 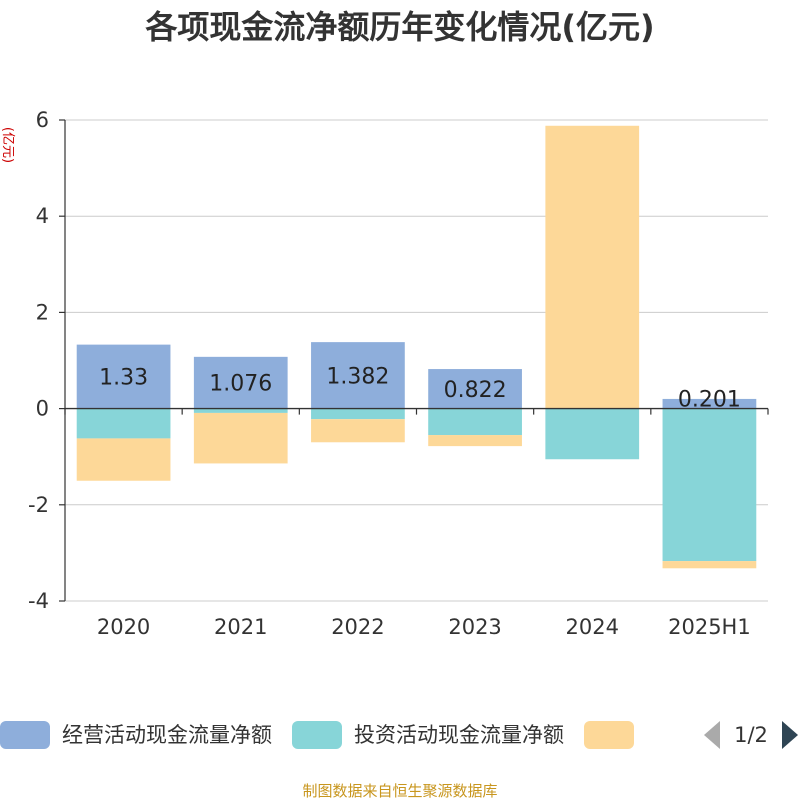 I want to click on data-labels: 1.33 1.076 1.382 0.822 0.201, so click(x=420, y=388).